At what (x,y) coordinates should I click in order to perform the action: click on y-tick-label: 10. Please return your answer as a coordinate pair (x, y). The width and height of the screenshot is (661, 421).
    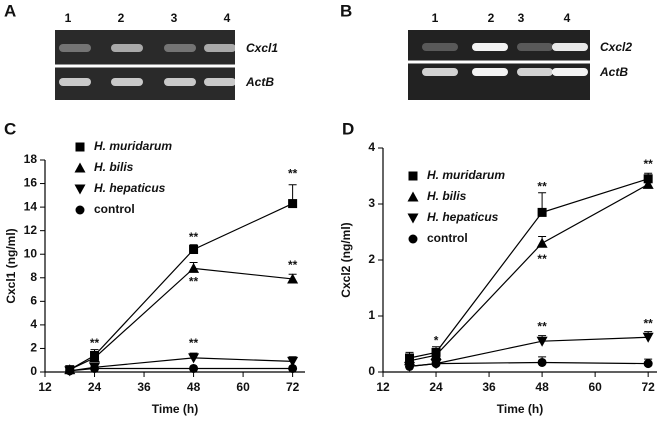
    Looking at the image, I should click on (31, 253).